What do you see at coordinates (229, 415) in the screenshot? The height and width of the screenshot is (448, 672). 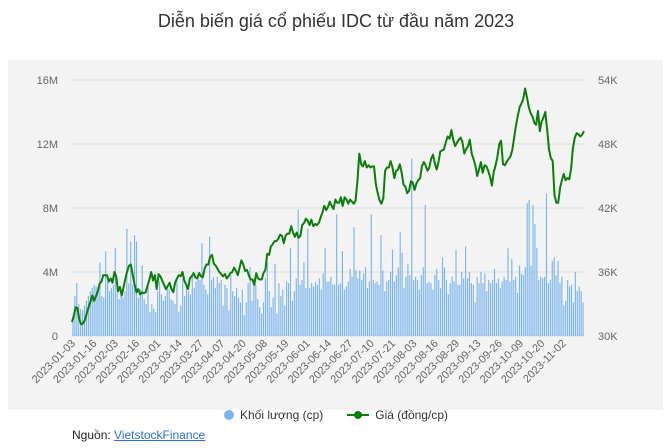 I see `volume-legend-marker` at bounding box center [229, 415].